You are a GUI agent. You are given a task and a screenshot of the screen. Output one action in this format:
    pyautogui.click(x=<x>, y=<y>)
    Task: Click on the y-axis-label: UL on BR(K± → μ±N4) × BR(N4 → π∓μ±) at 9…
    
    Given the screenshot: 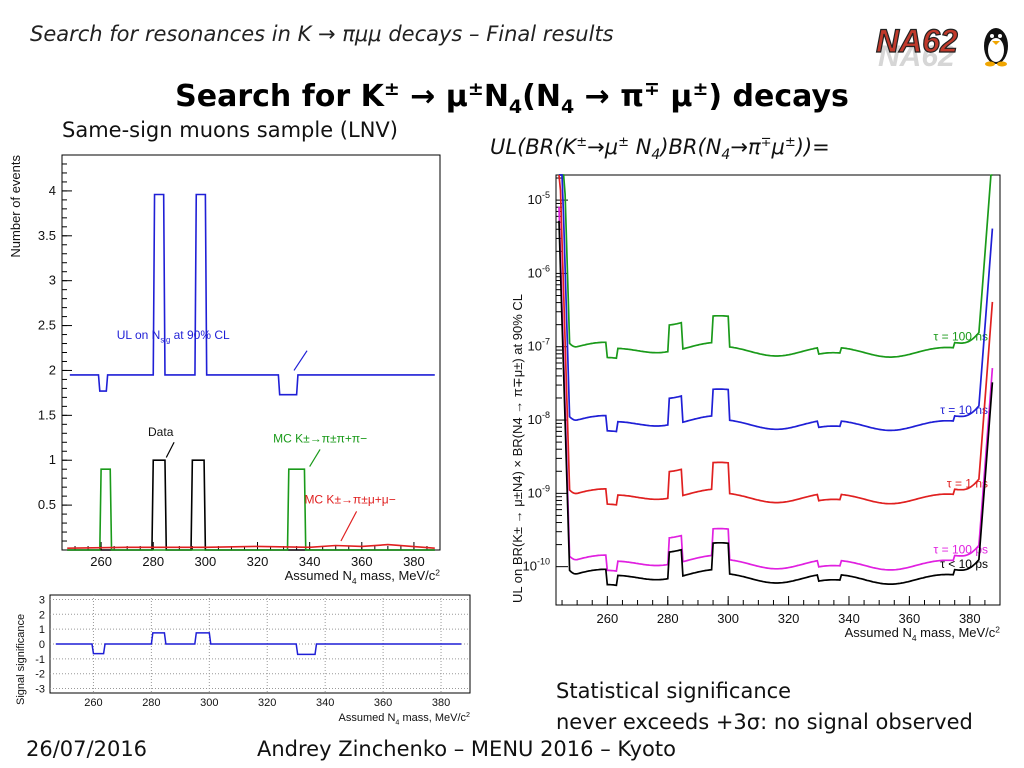 What is the action you would take?
    pyautogui.click(x=517, y=448)
    